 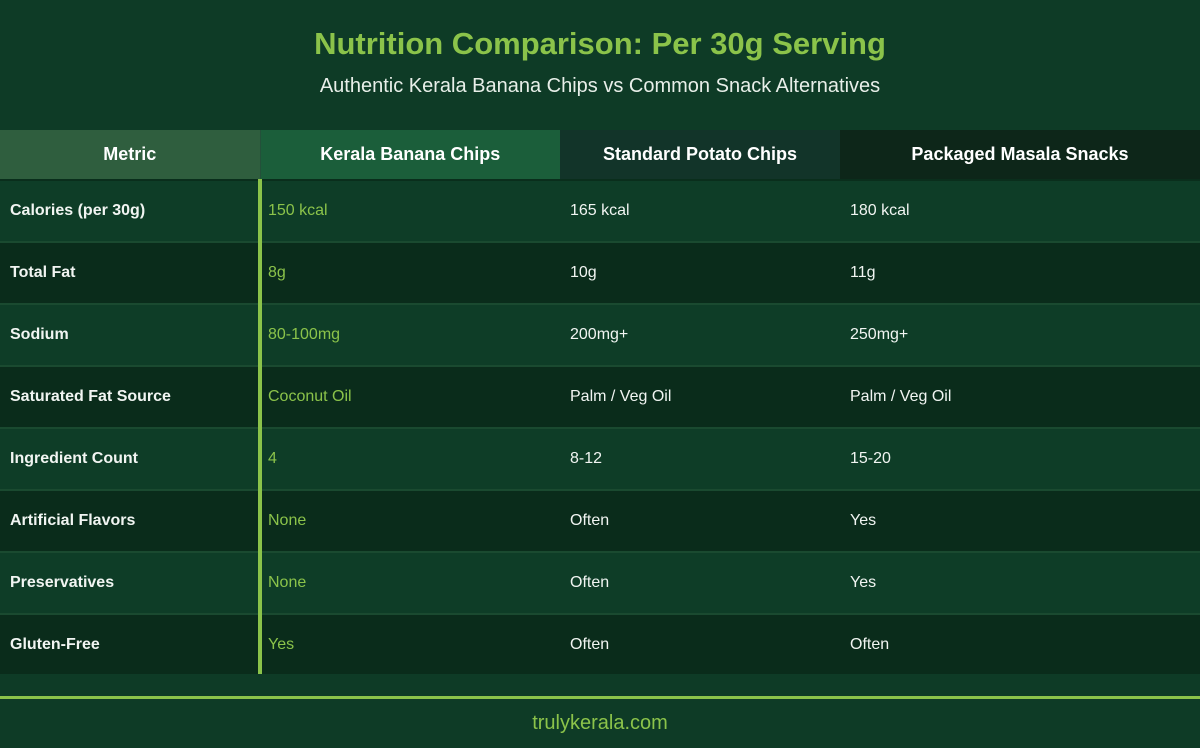 I want to click on kerala-value: 150 kcal, so click(x=409, y=211).